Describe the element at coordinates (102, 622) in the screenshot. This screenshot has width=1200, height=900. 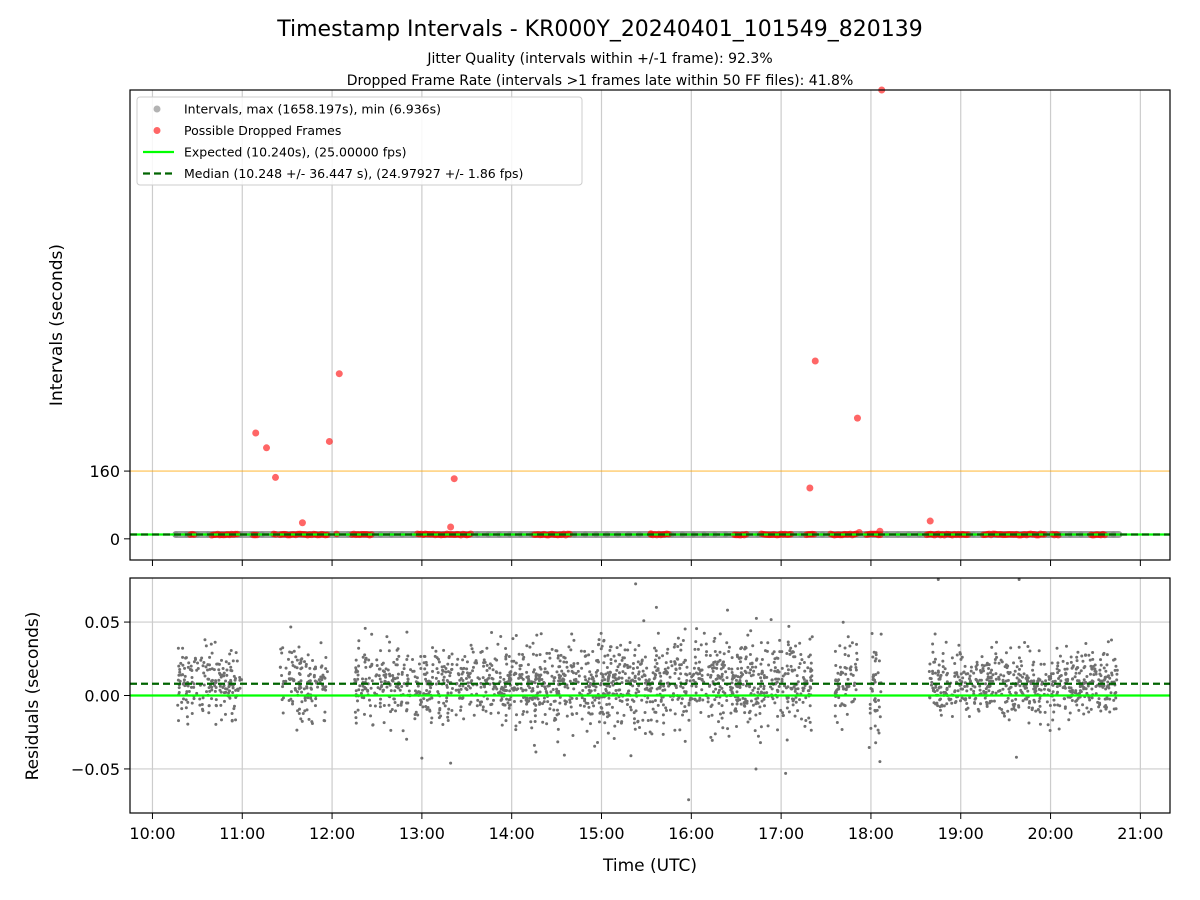
I see `residuals-y-tick-label: 0.05` at that location.